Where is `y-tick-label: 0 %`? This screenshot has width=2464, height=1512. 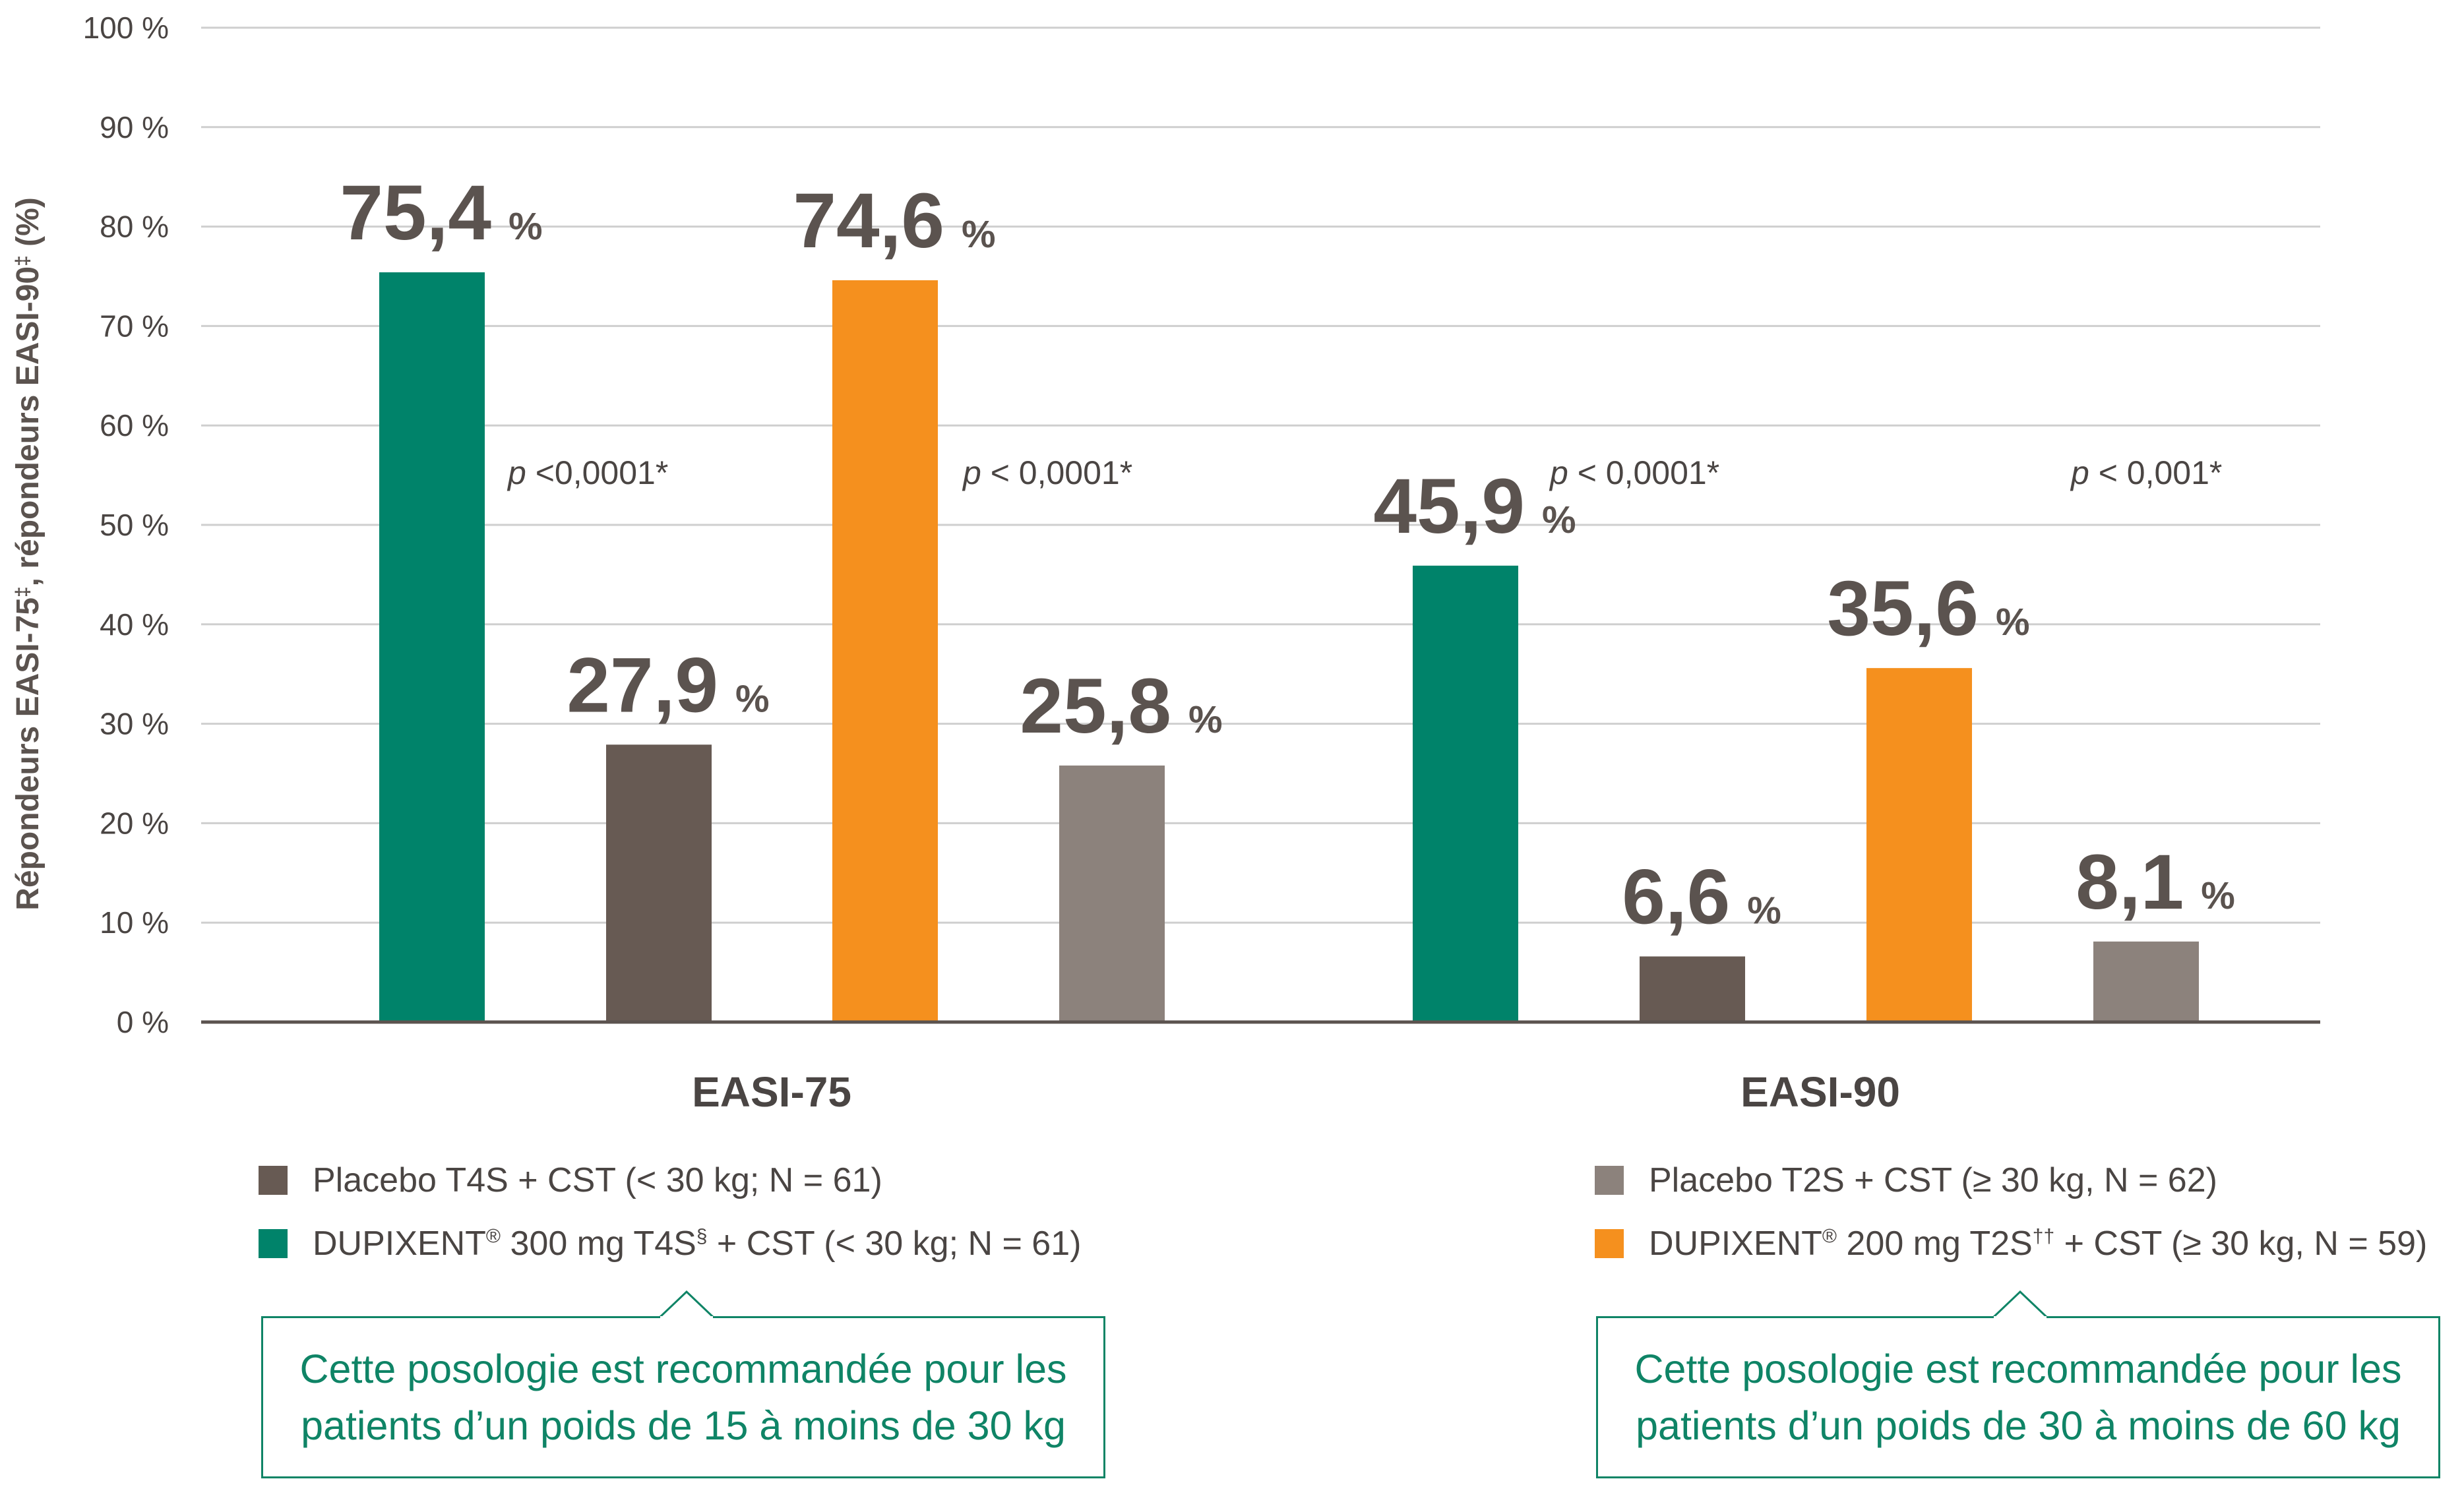 y-tick-label: 0 % is located at coordinates (143, 1022).